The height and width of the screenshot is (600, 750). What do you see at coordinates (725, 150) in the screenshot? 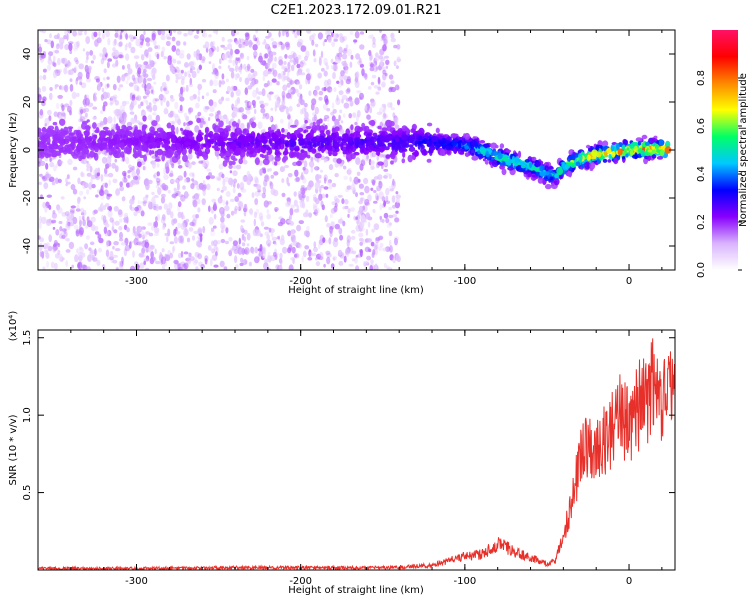
I see `colorbar-gradient` at bounding box center [725, 150].